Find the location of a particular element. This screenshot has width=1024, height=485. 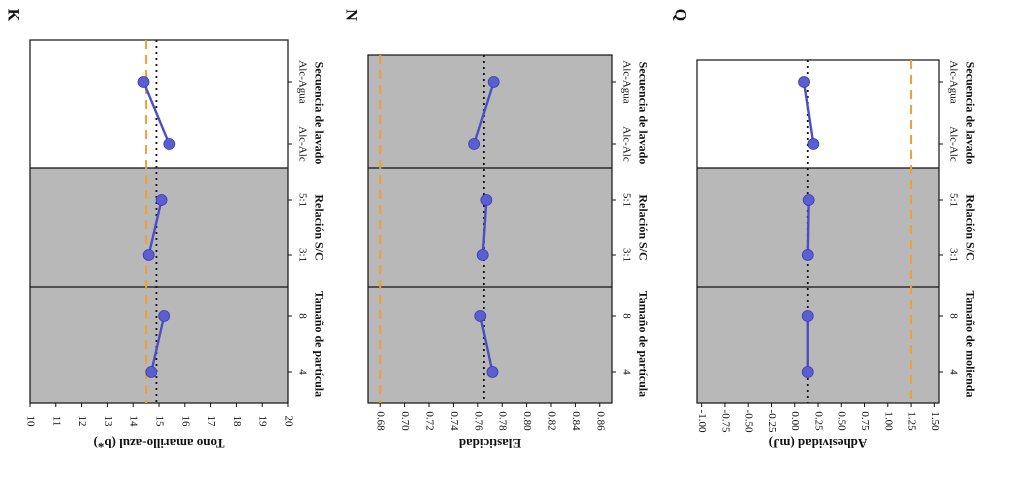

value-tick-label: 0.75 is located at coordinates (865, 421).